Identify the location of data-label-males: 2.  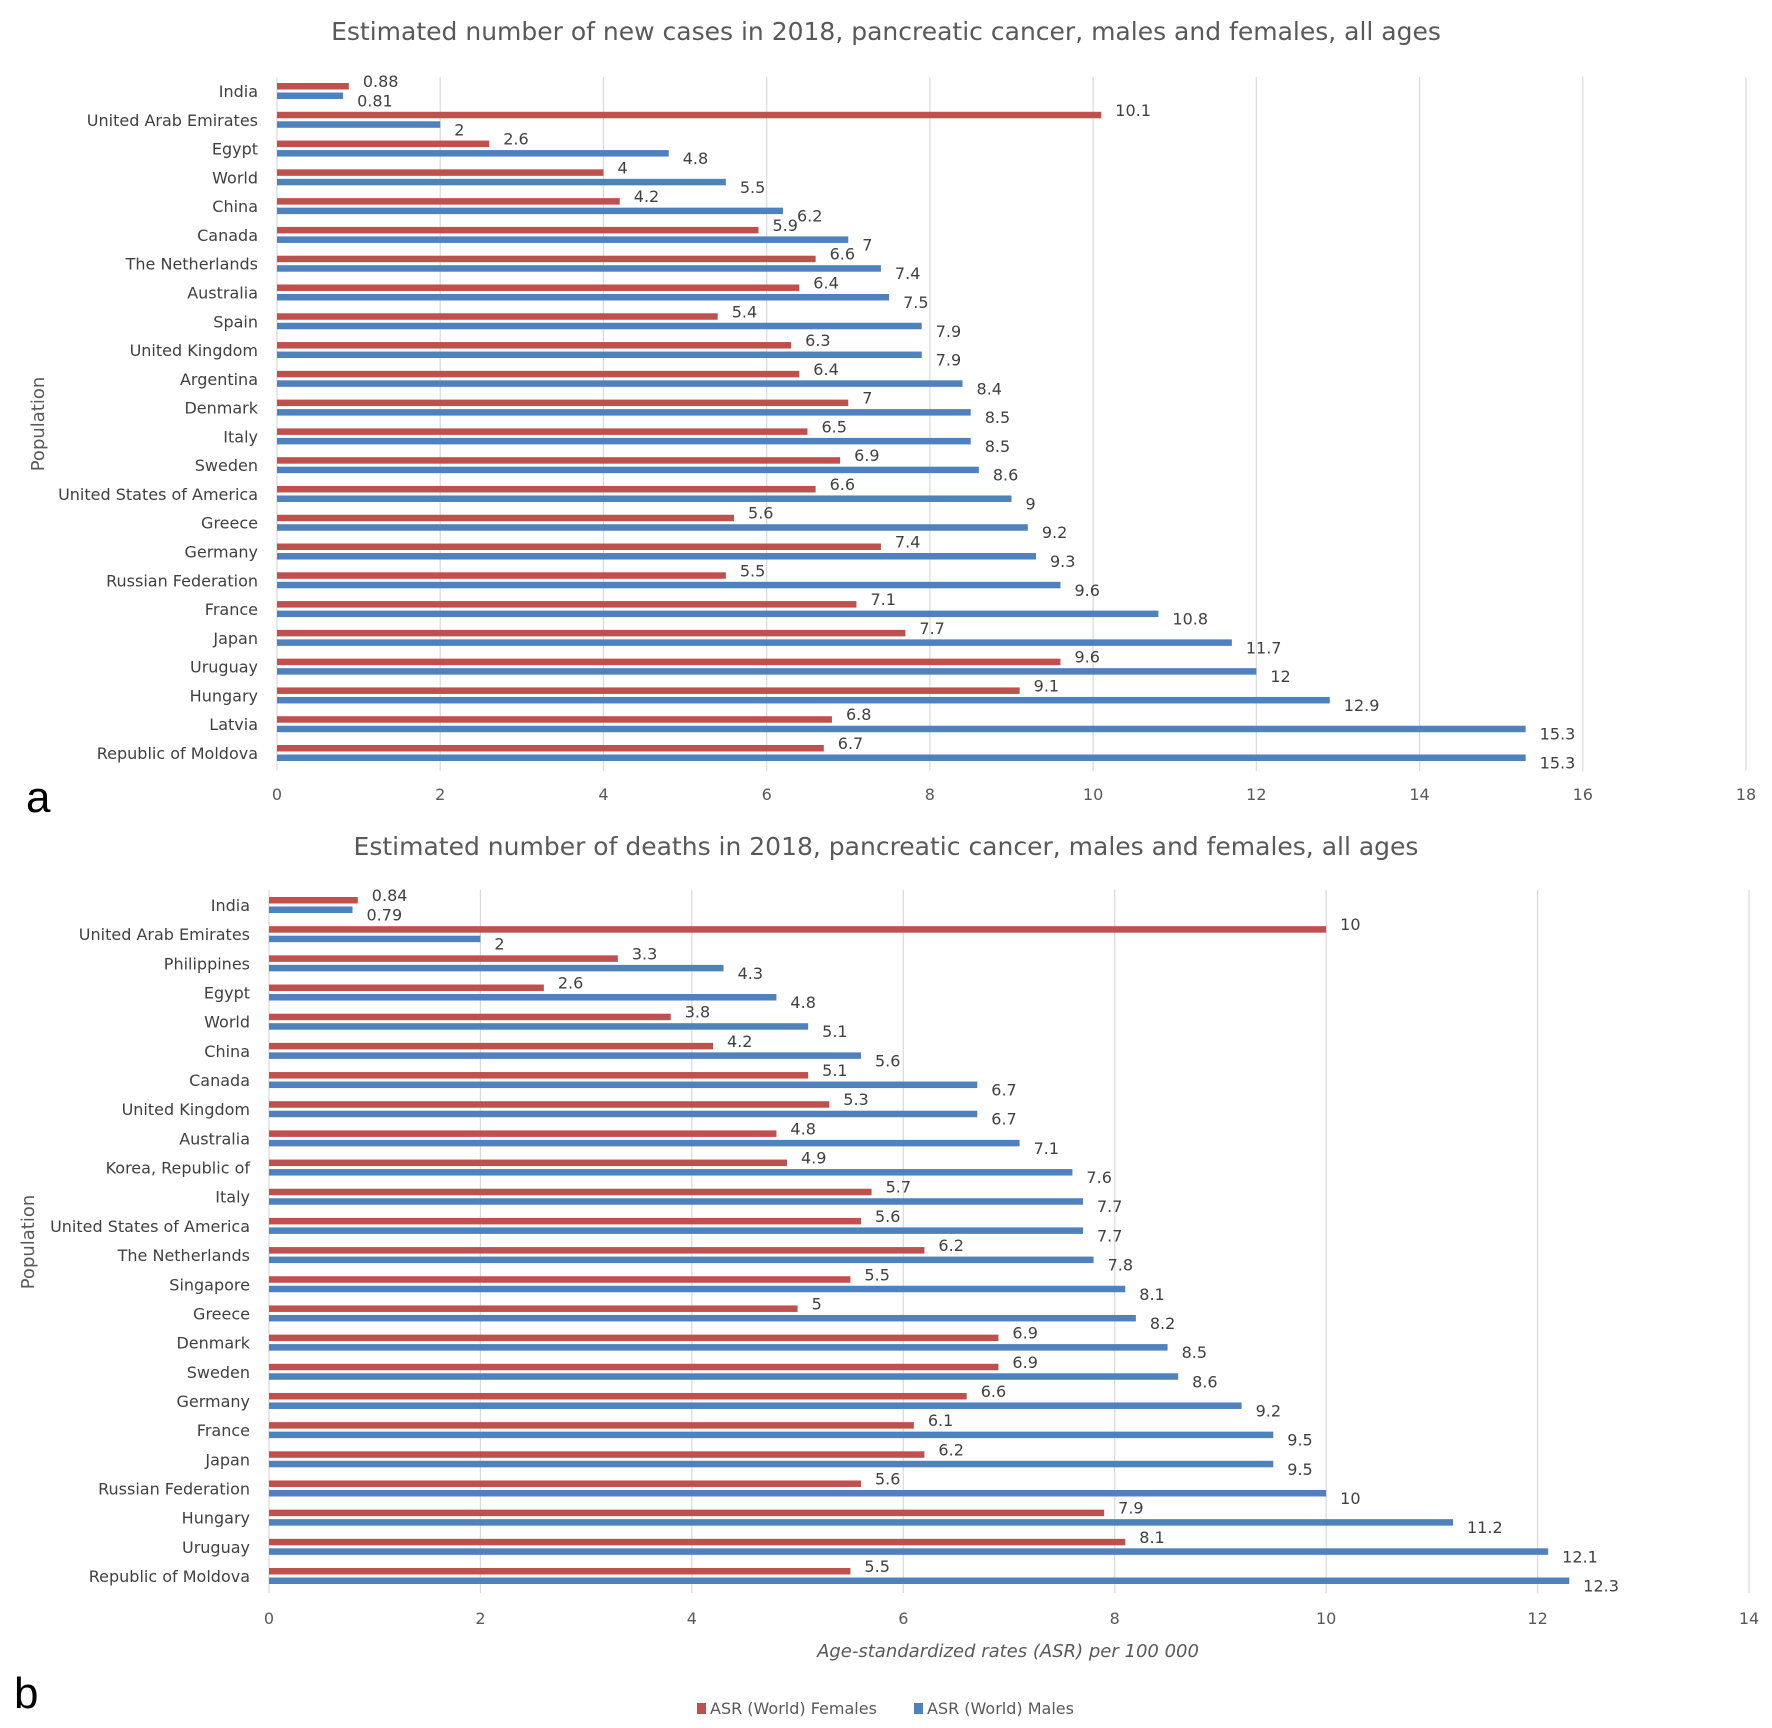
(459, 129).